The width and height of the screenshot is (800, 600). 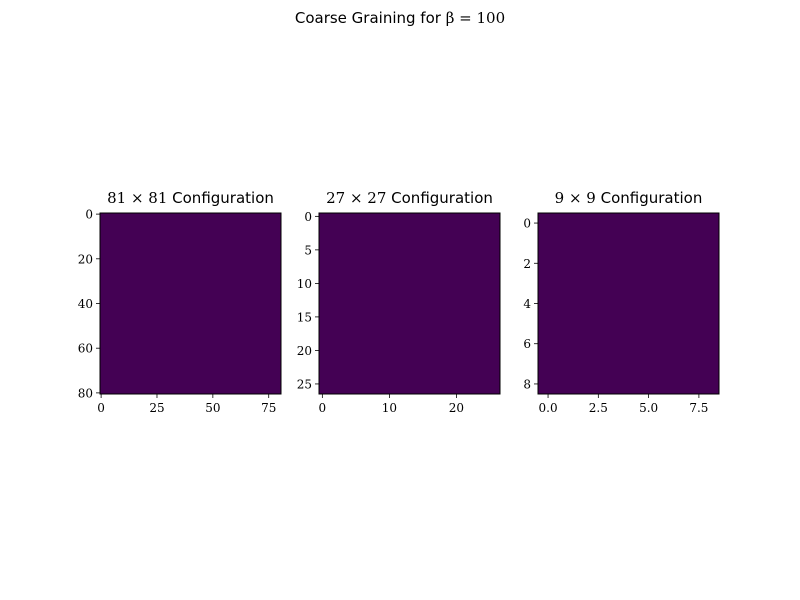 I want to click on x-tick-label: 25, so click(x=156, y=408).